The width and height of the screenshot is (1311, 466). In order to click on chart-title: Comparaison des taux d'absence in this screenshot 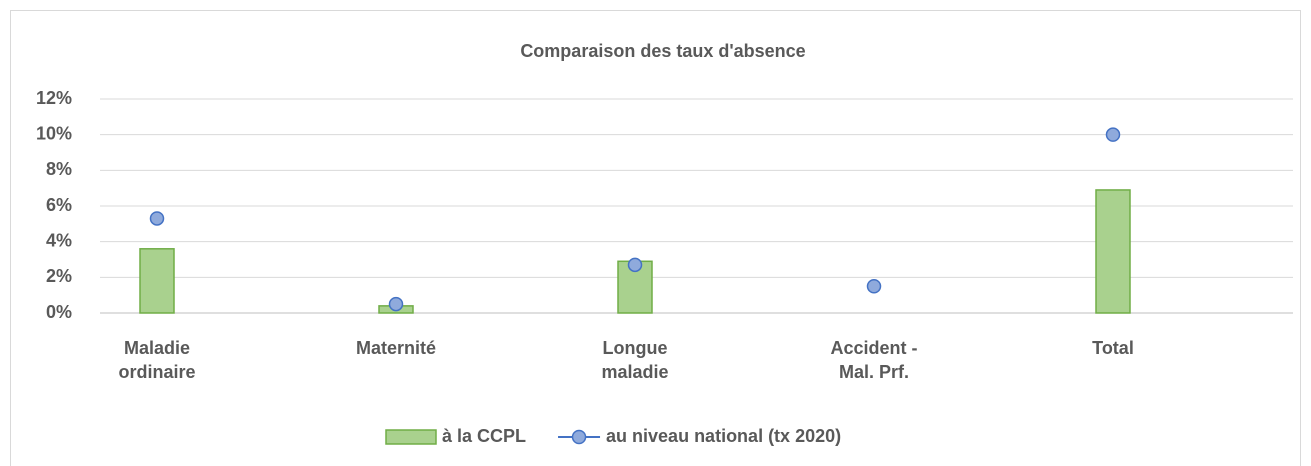, I will do `click(662, 51)`.